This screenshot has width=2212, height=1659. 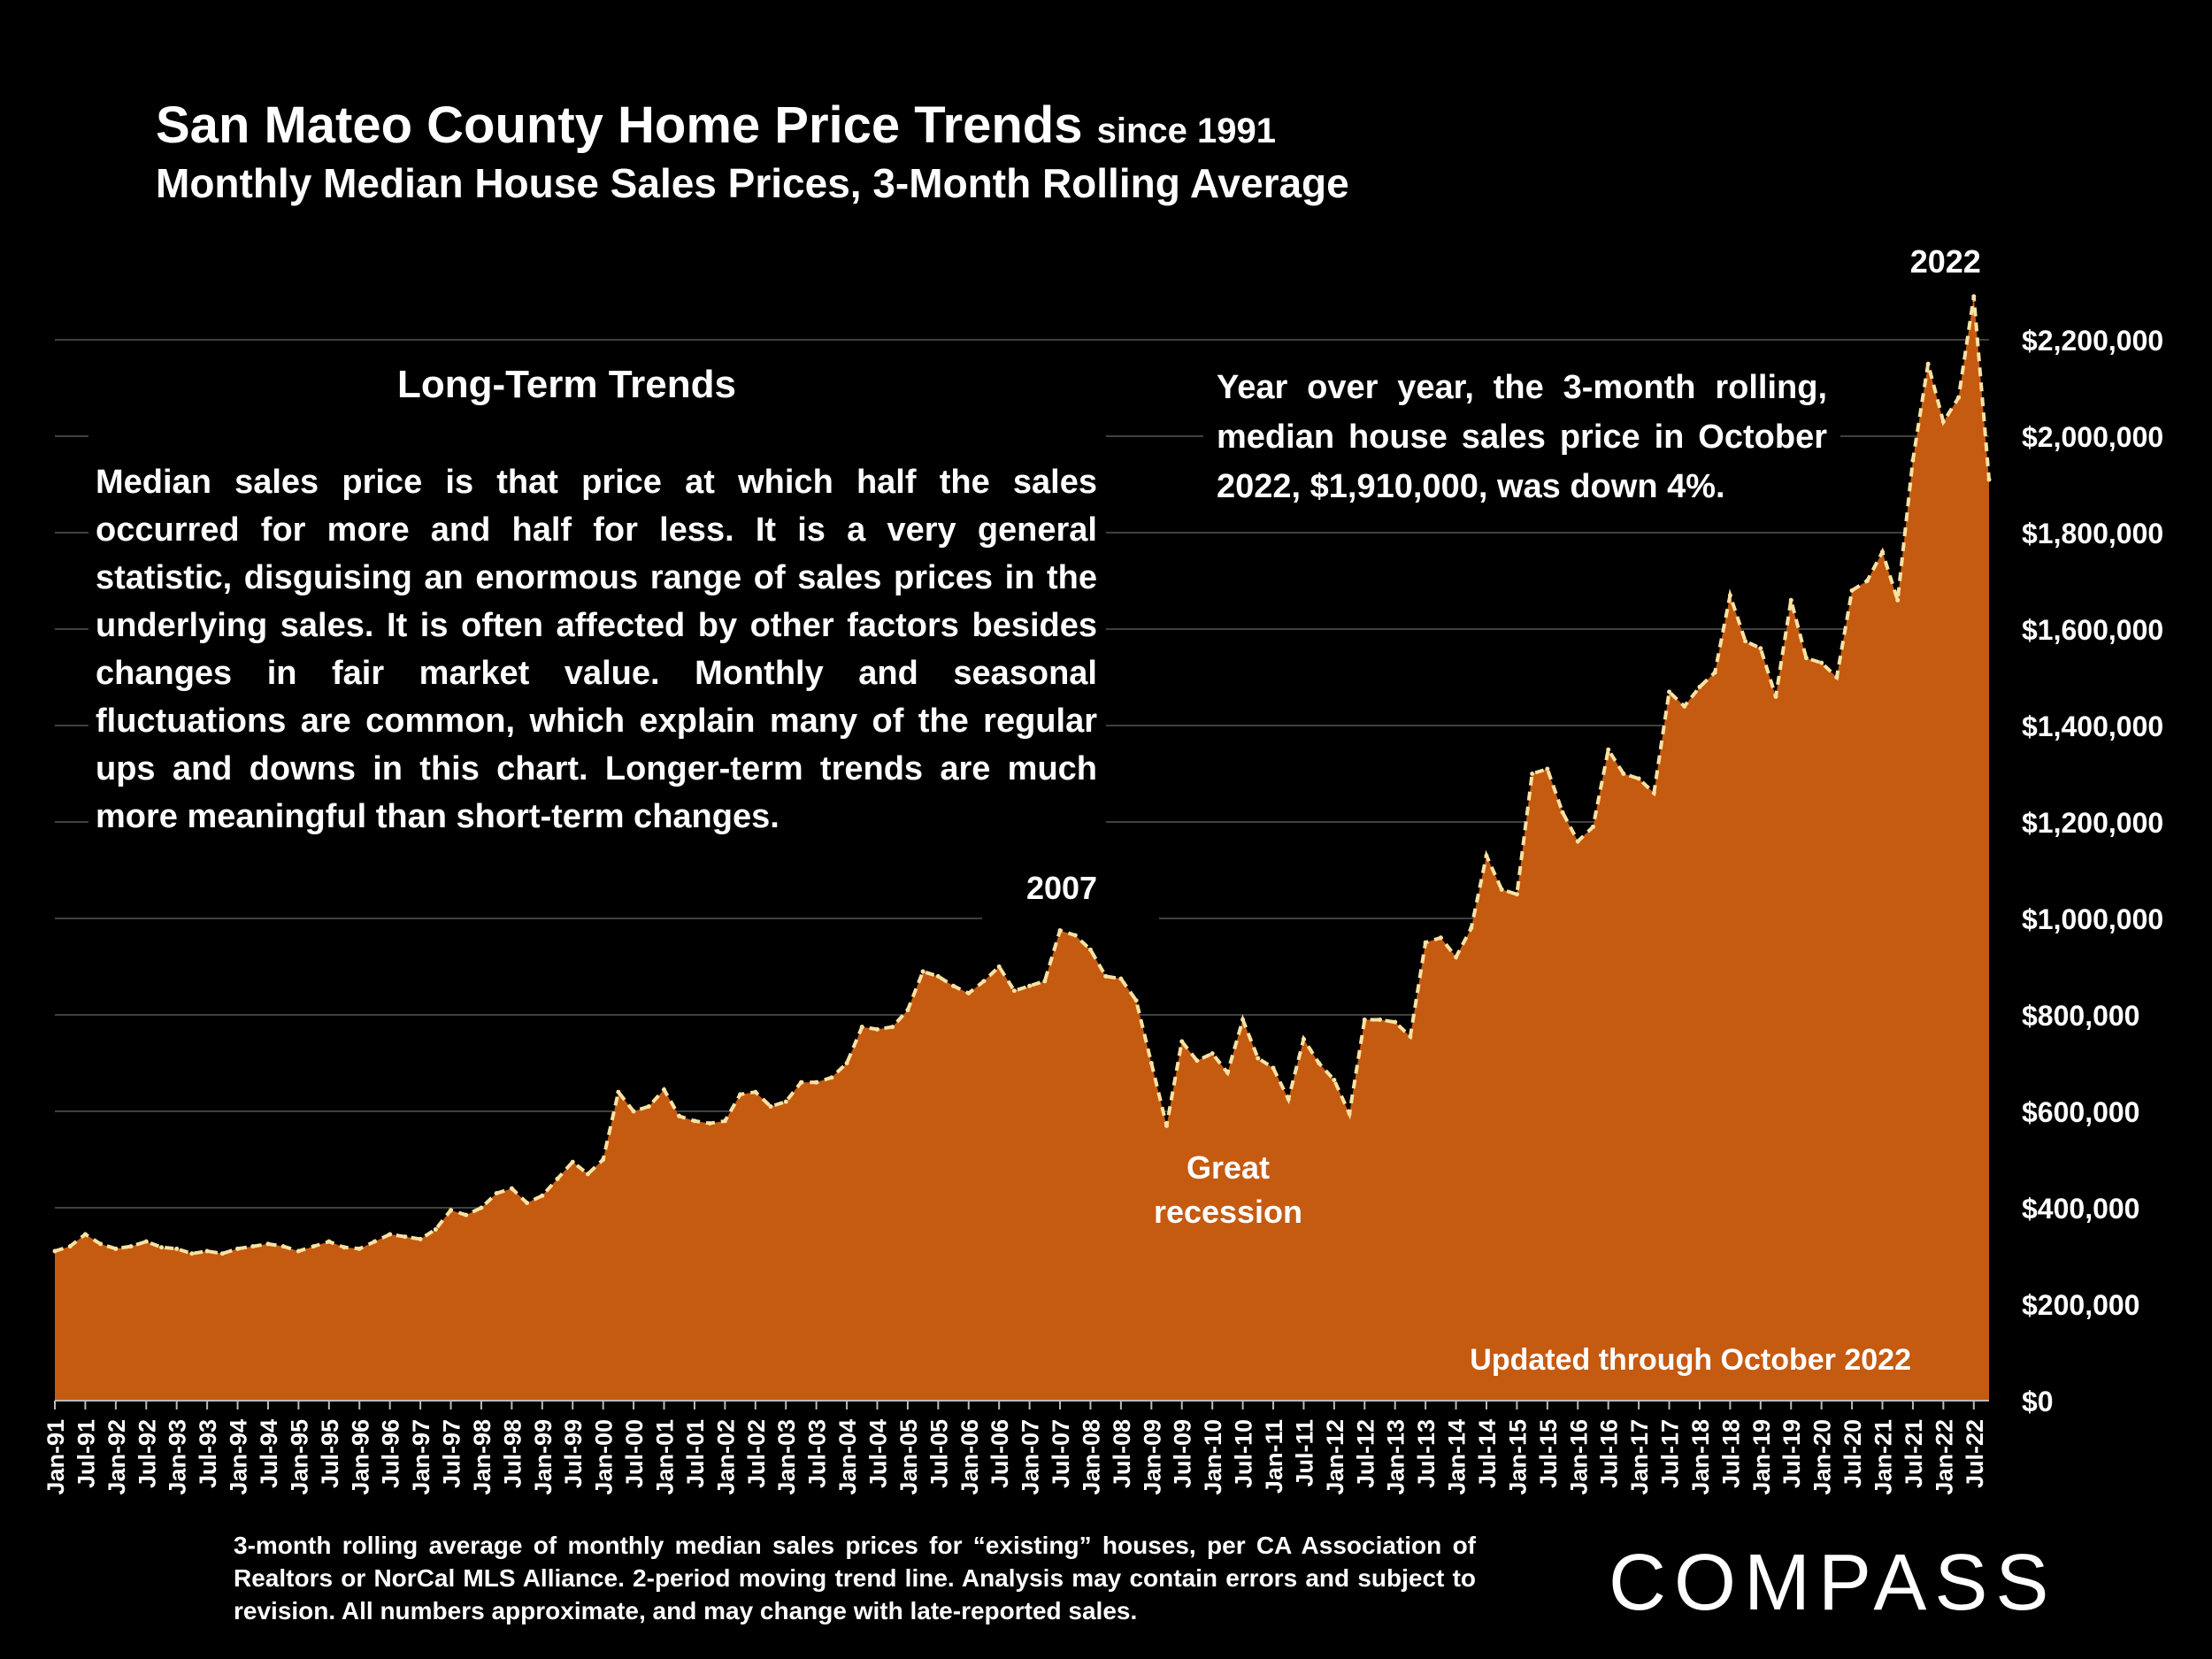 I want to click on yoy-box-mask, so click(x=1521, y=438).